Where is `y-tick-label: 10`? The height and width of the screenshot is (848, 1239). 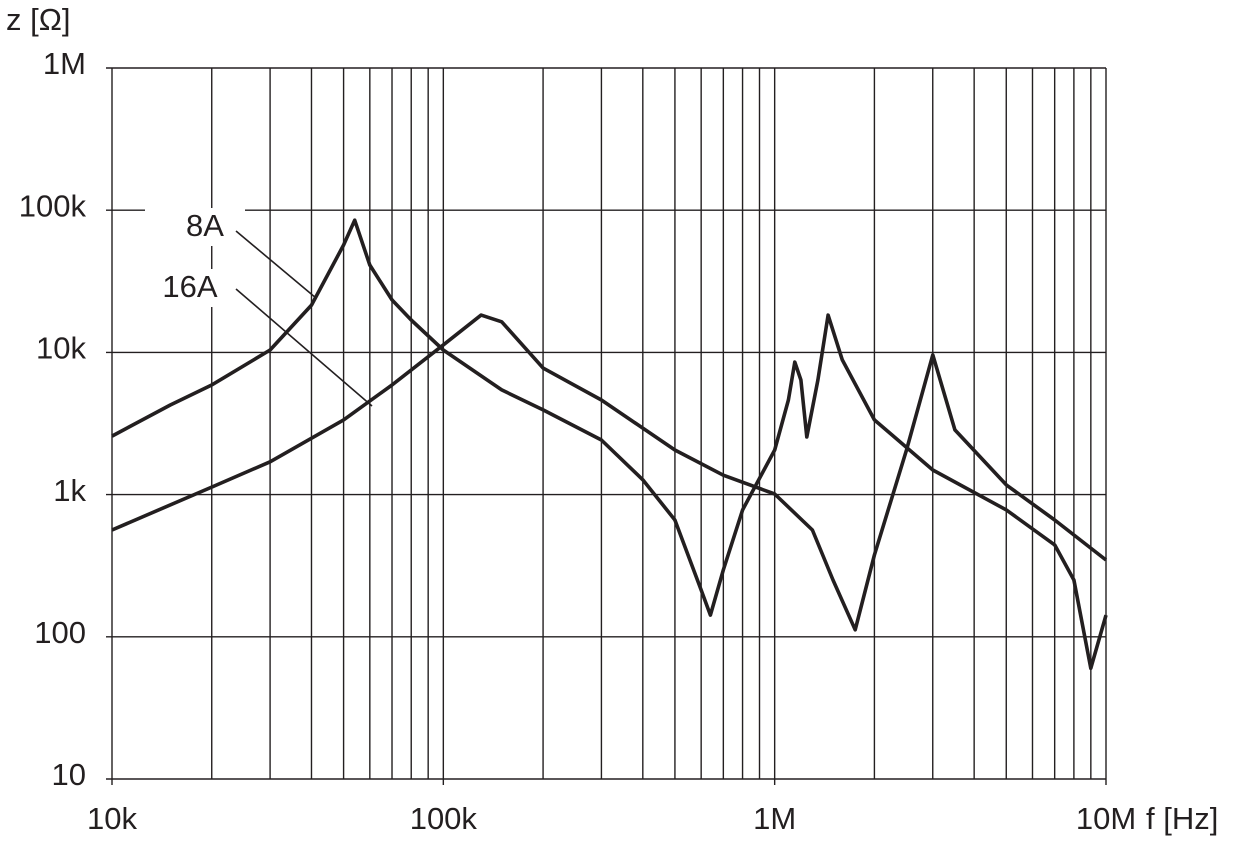 y-tick-label: 10 is located at coordinates (69, 774).